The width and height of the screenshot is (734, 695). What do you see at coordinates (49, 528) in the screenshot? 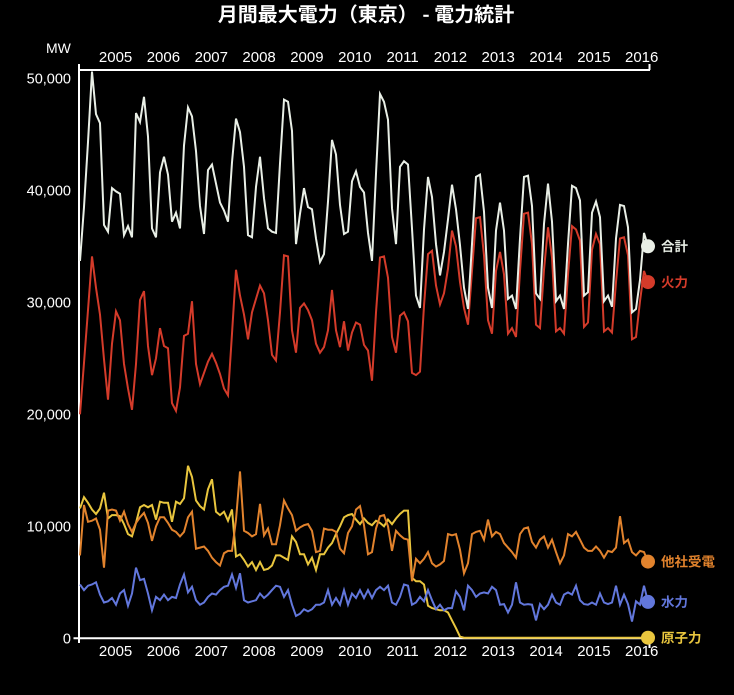
I see `svg-text: 10,000` at bounding box center [49, 528].